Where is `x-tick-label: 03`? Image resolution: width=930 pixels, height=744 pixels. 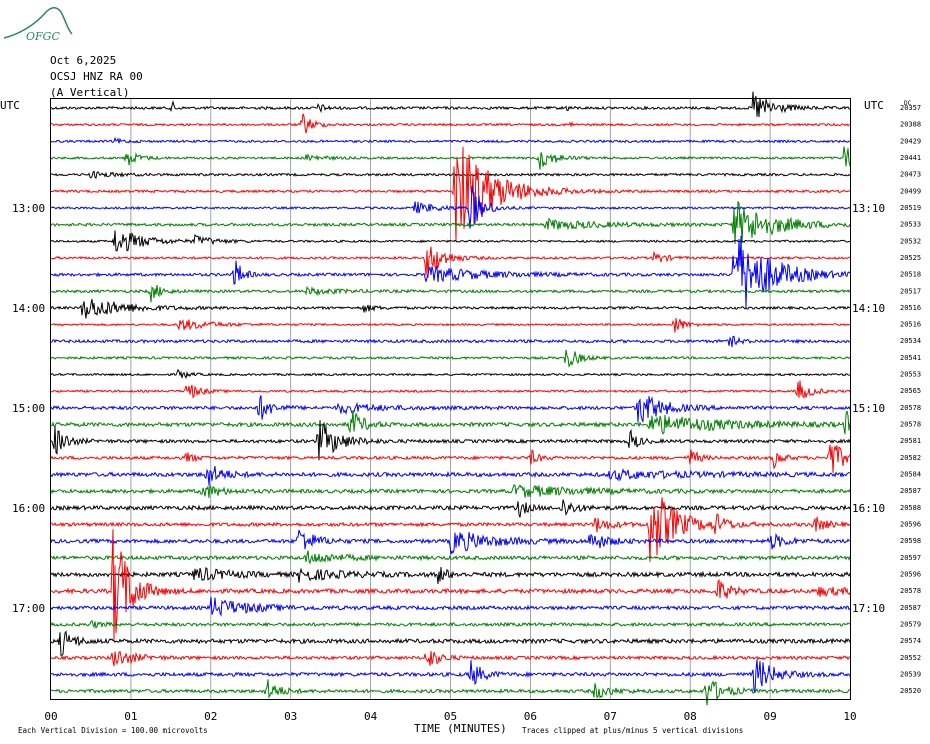
x-tick-label: 03 is located at coordinates (290, 716).